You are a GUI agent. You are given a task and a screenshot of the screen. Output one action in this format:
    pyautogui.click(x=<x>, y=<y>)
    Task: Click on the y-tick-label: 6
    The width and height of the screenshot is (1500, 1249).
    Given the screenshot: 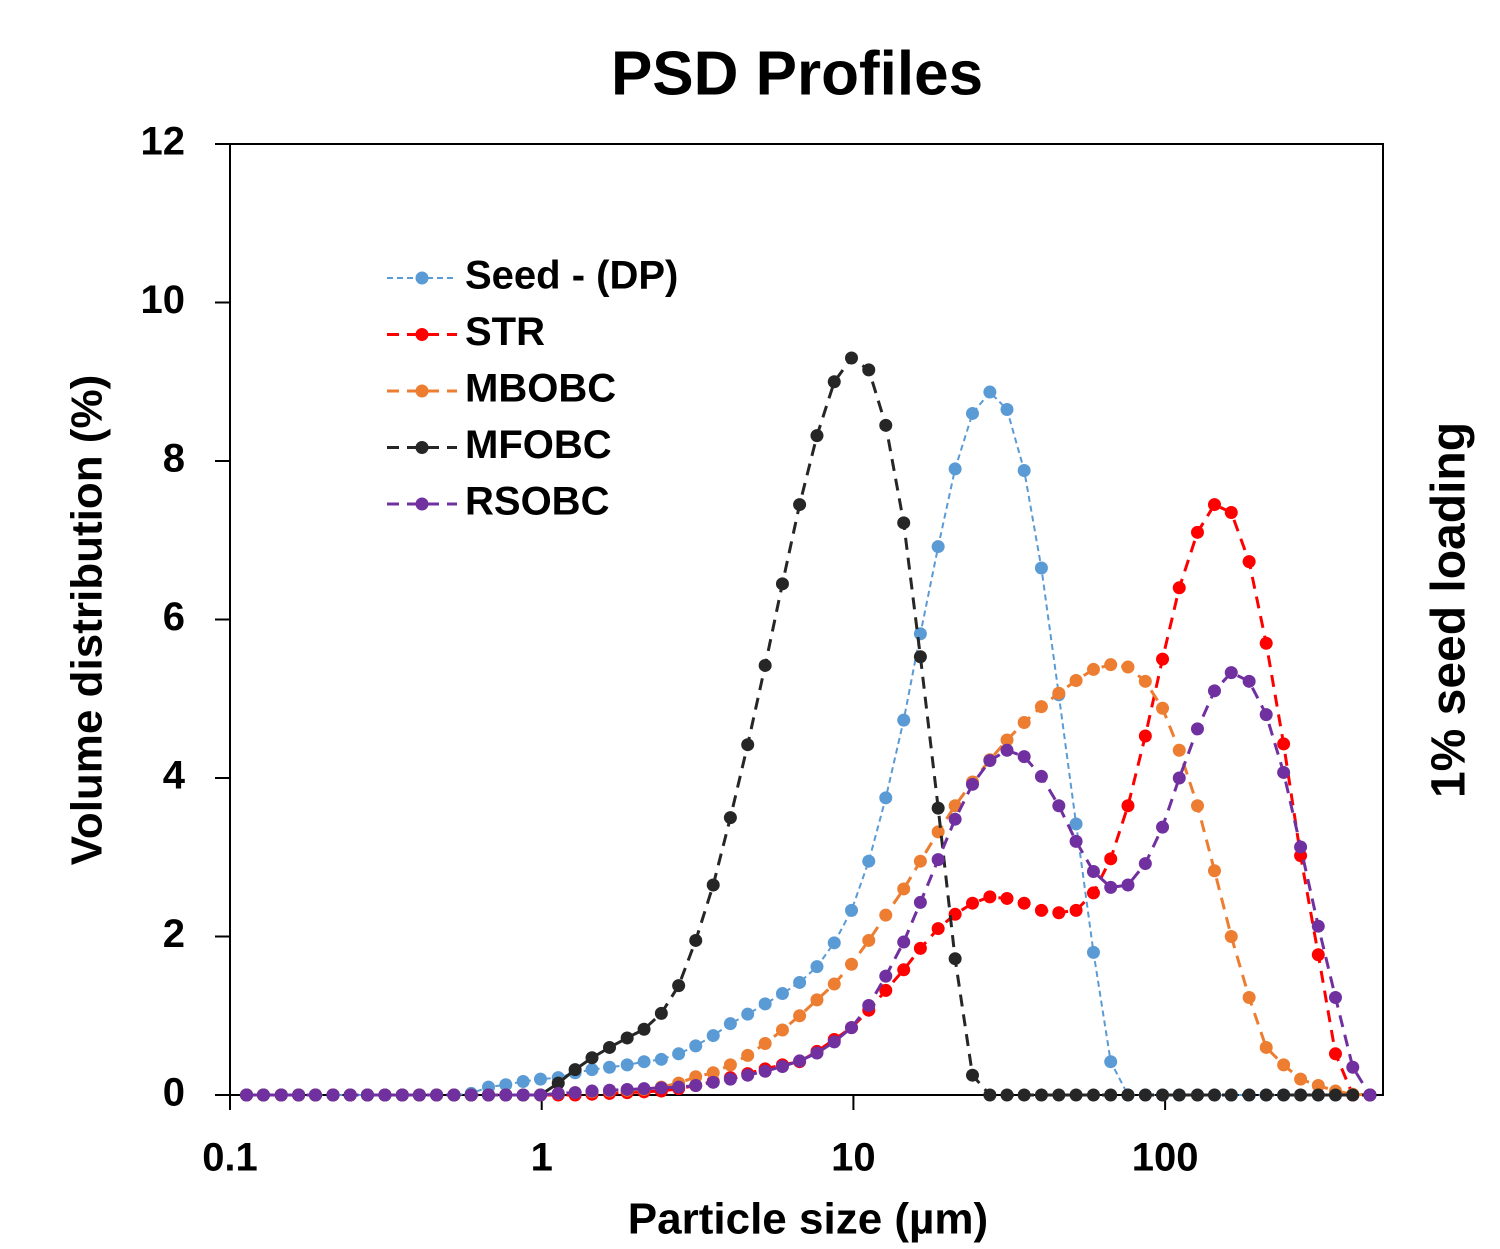 What is the action you would take?
    pyautogui.click(x=174, y=617)
    